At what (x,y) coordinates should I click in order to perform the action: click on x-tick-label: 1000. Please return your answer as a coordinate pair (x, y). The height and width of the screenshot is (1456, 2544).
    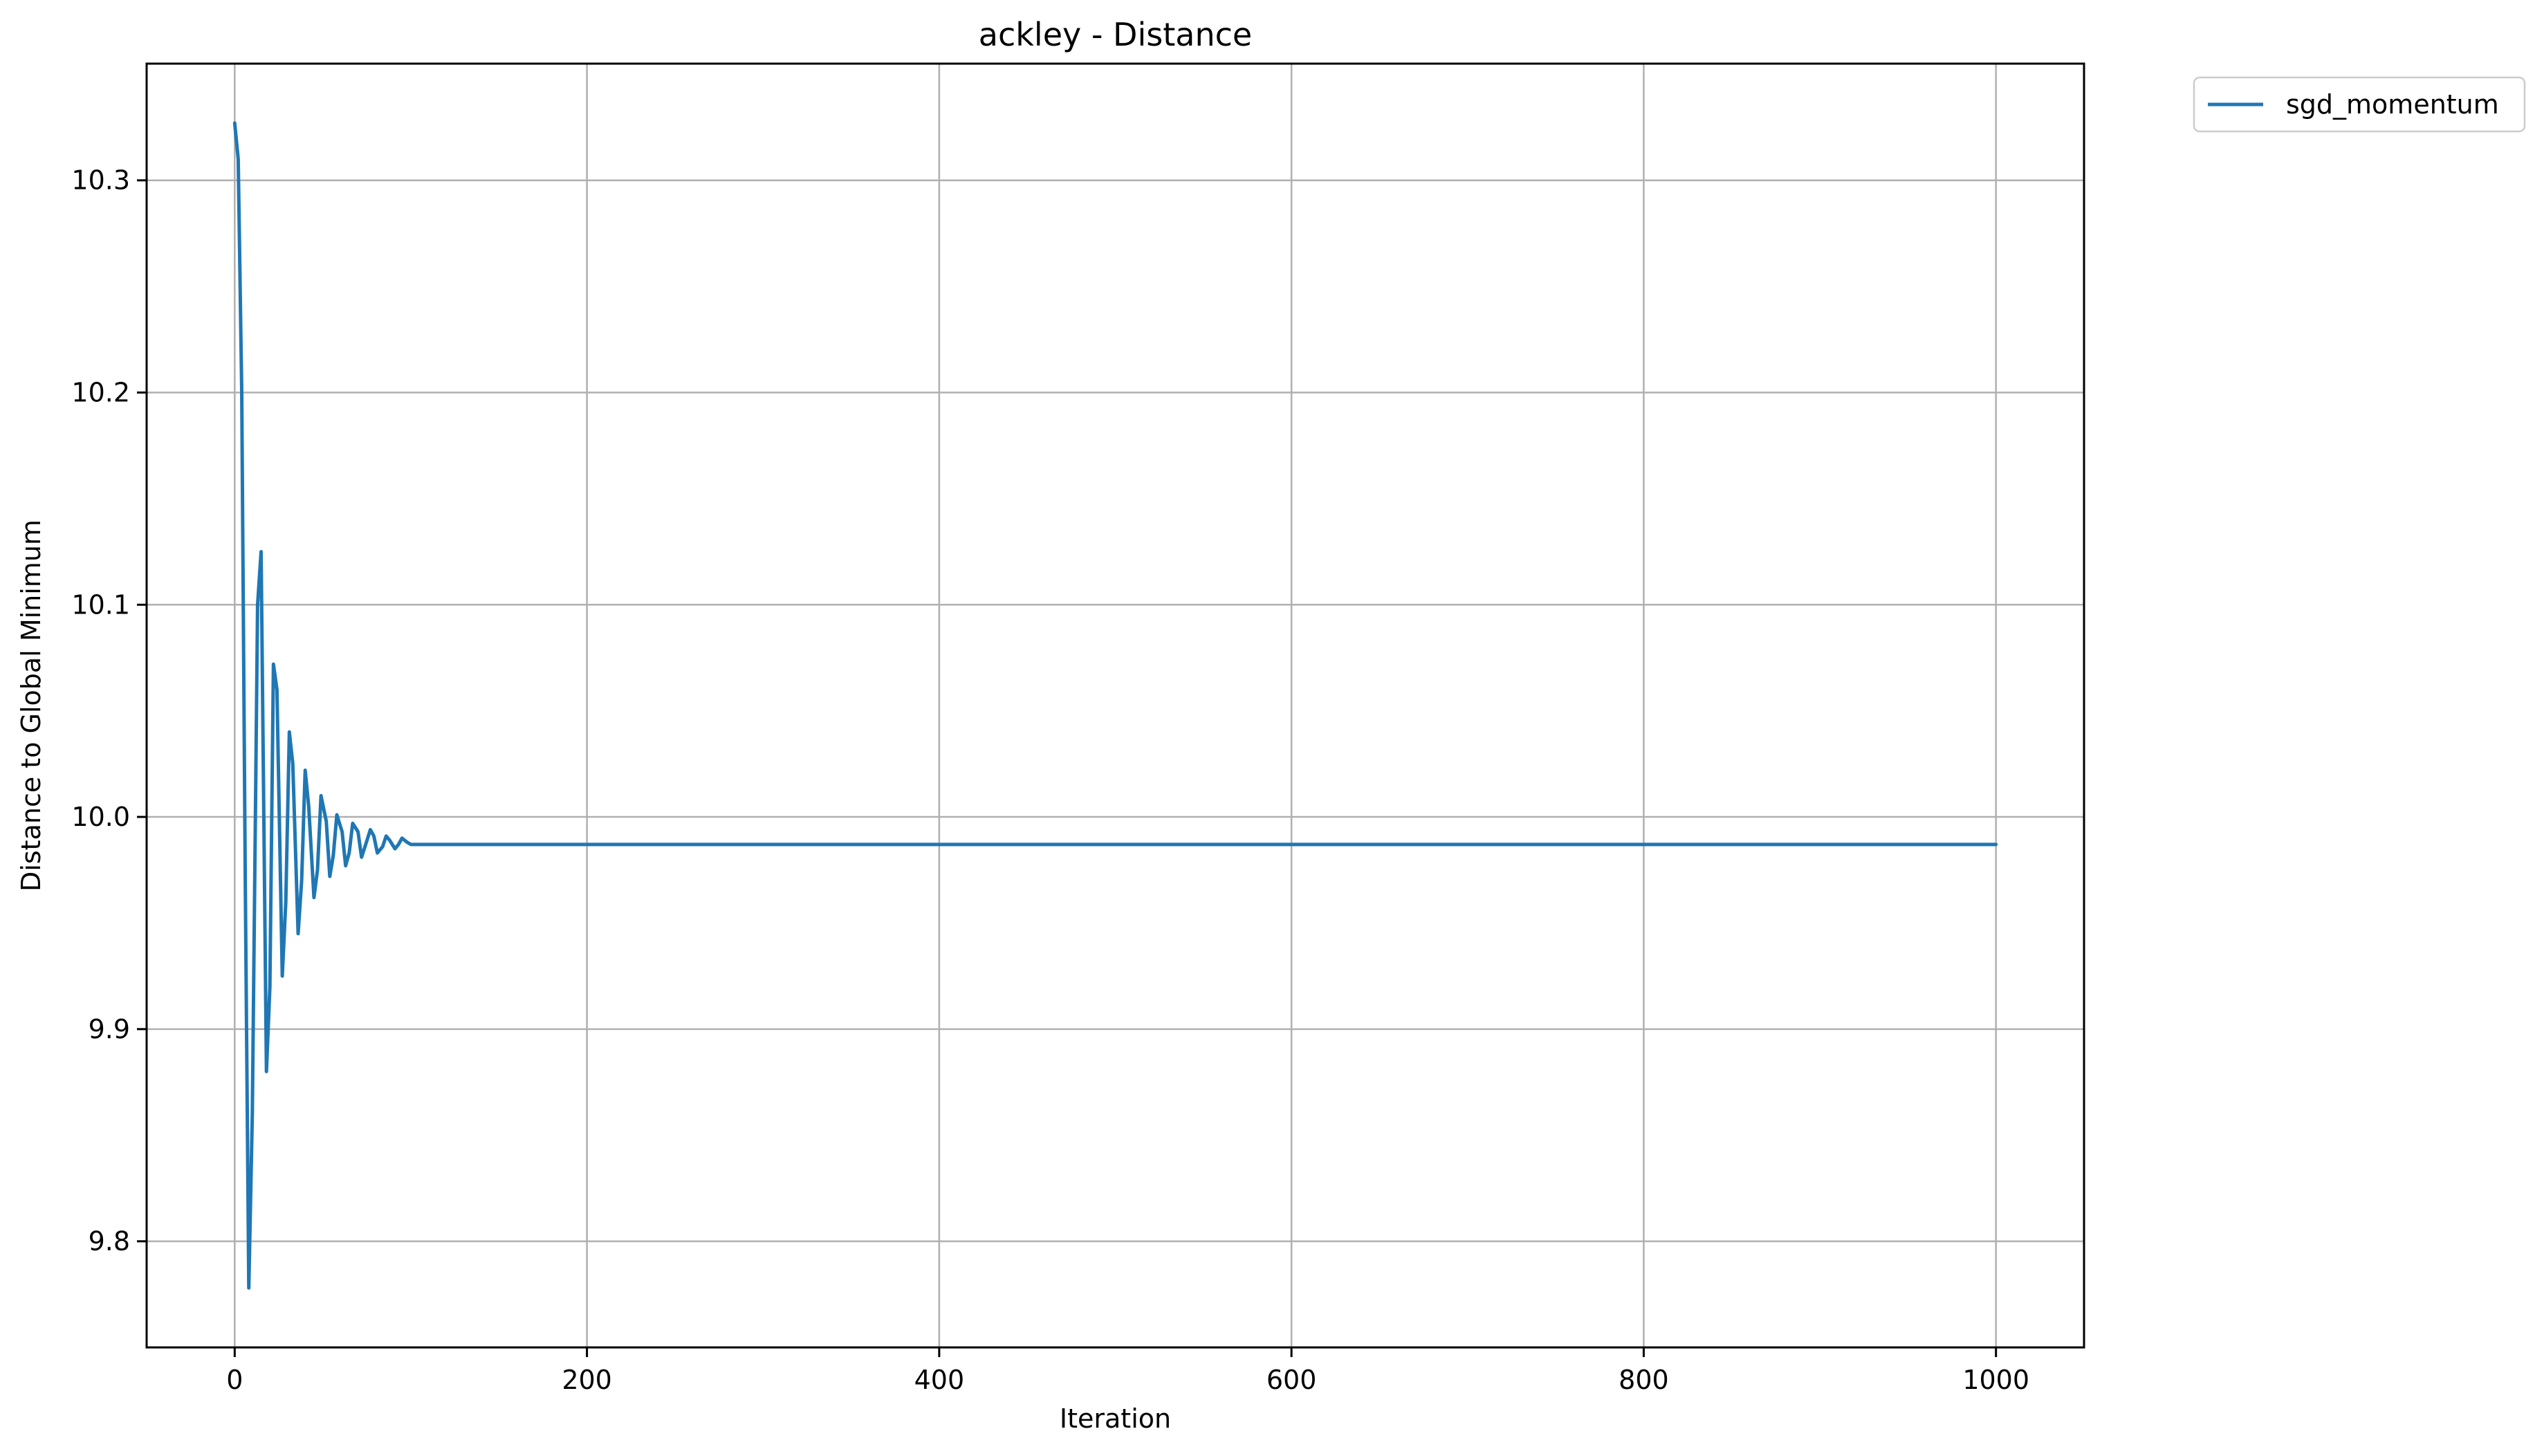
    Looking at the image, I should click on (1995, 1380).